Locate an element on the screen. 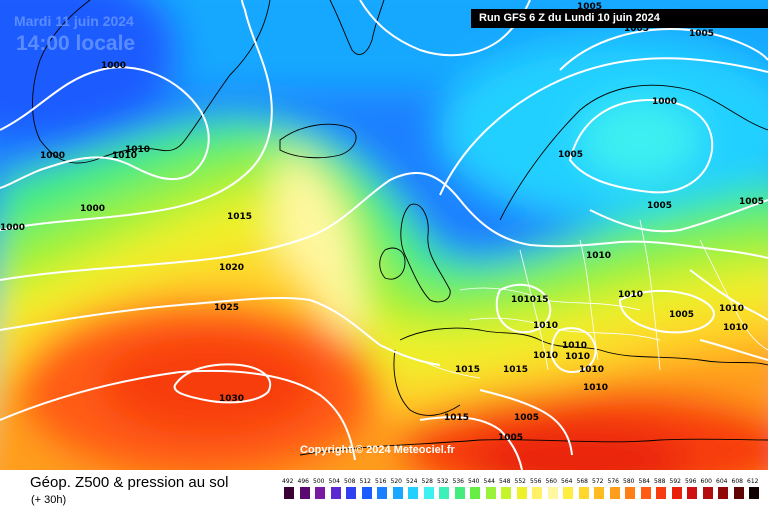 The height and width of the screenshot is (512, 768). forecast-time: 14:00 locale is located at coordinates (76, 43).